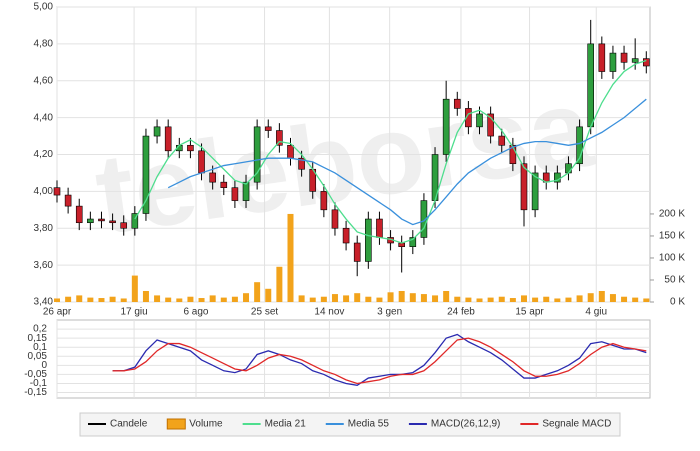 Image resolution: width=700 pixels, height=451 pixels. I want to click on x-tick-label: 4 giu, so click(596, 312).